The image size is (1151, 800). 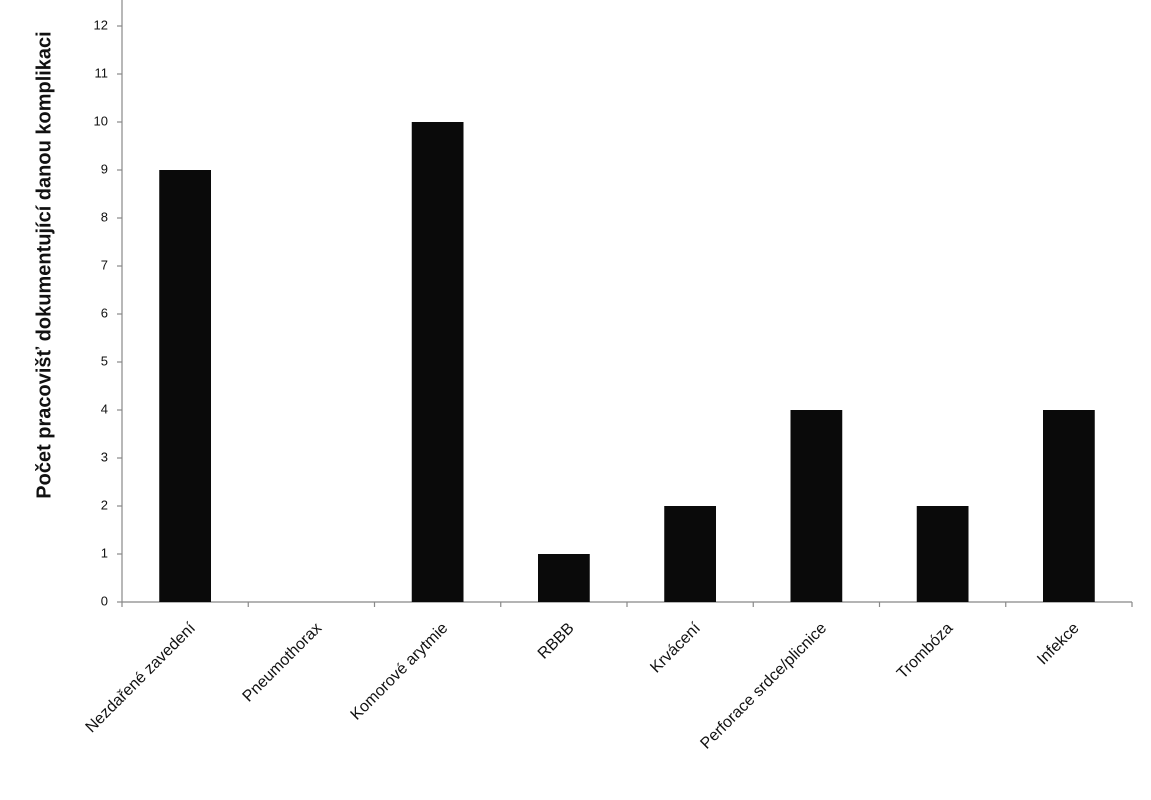 I want to click on x-tick-label: Nezdařené zavedení, so click(x=141, y=677).